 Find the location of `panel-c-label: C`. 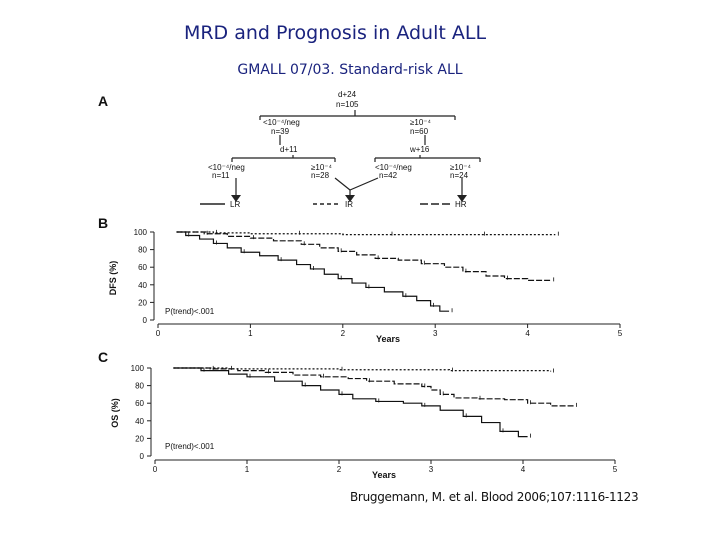

panel-c-label: C is located at coordinates (103, 357).